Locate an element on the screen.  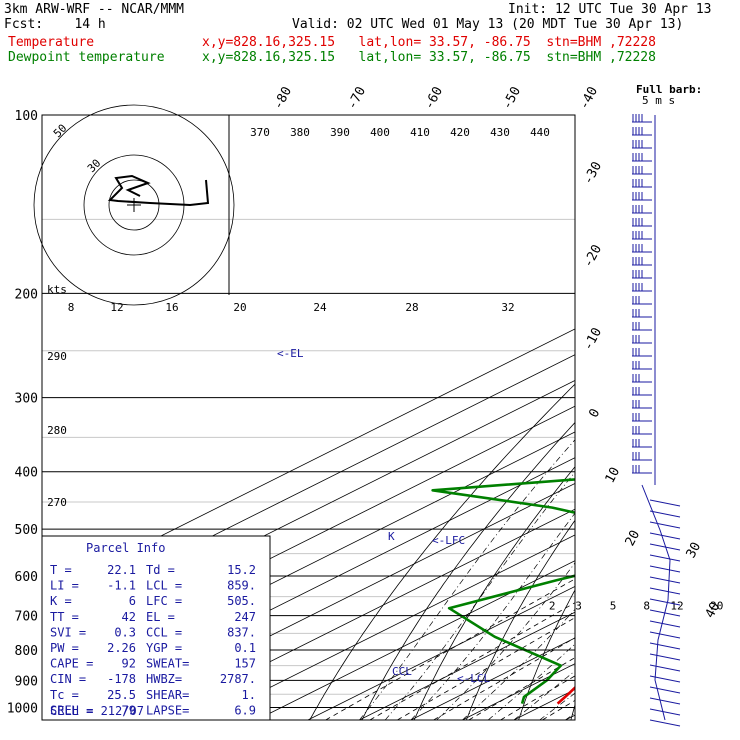
scale-label: 16 is located at coordinates (171, 307).